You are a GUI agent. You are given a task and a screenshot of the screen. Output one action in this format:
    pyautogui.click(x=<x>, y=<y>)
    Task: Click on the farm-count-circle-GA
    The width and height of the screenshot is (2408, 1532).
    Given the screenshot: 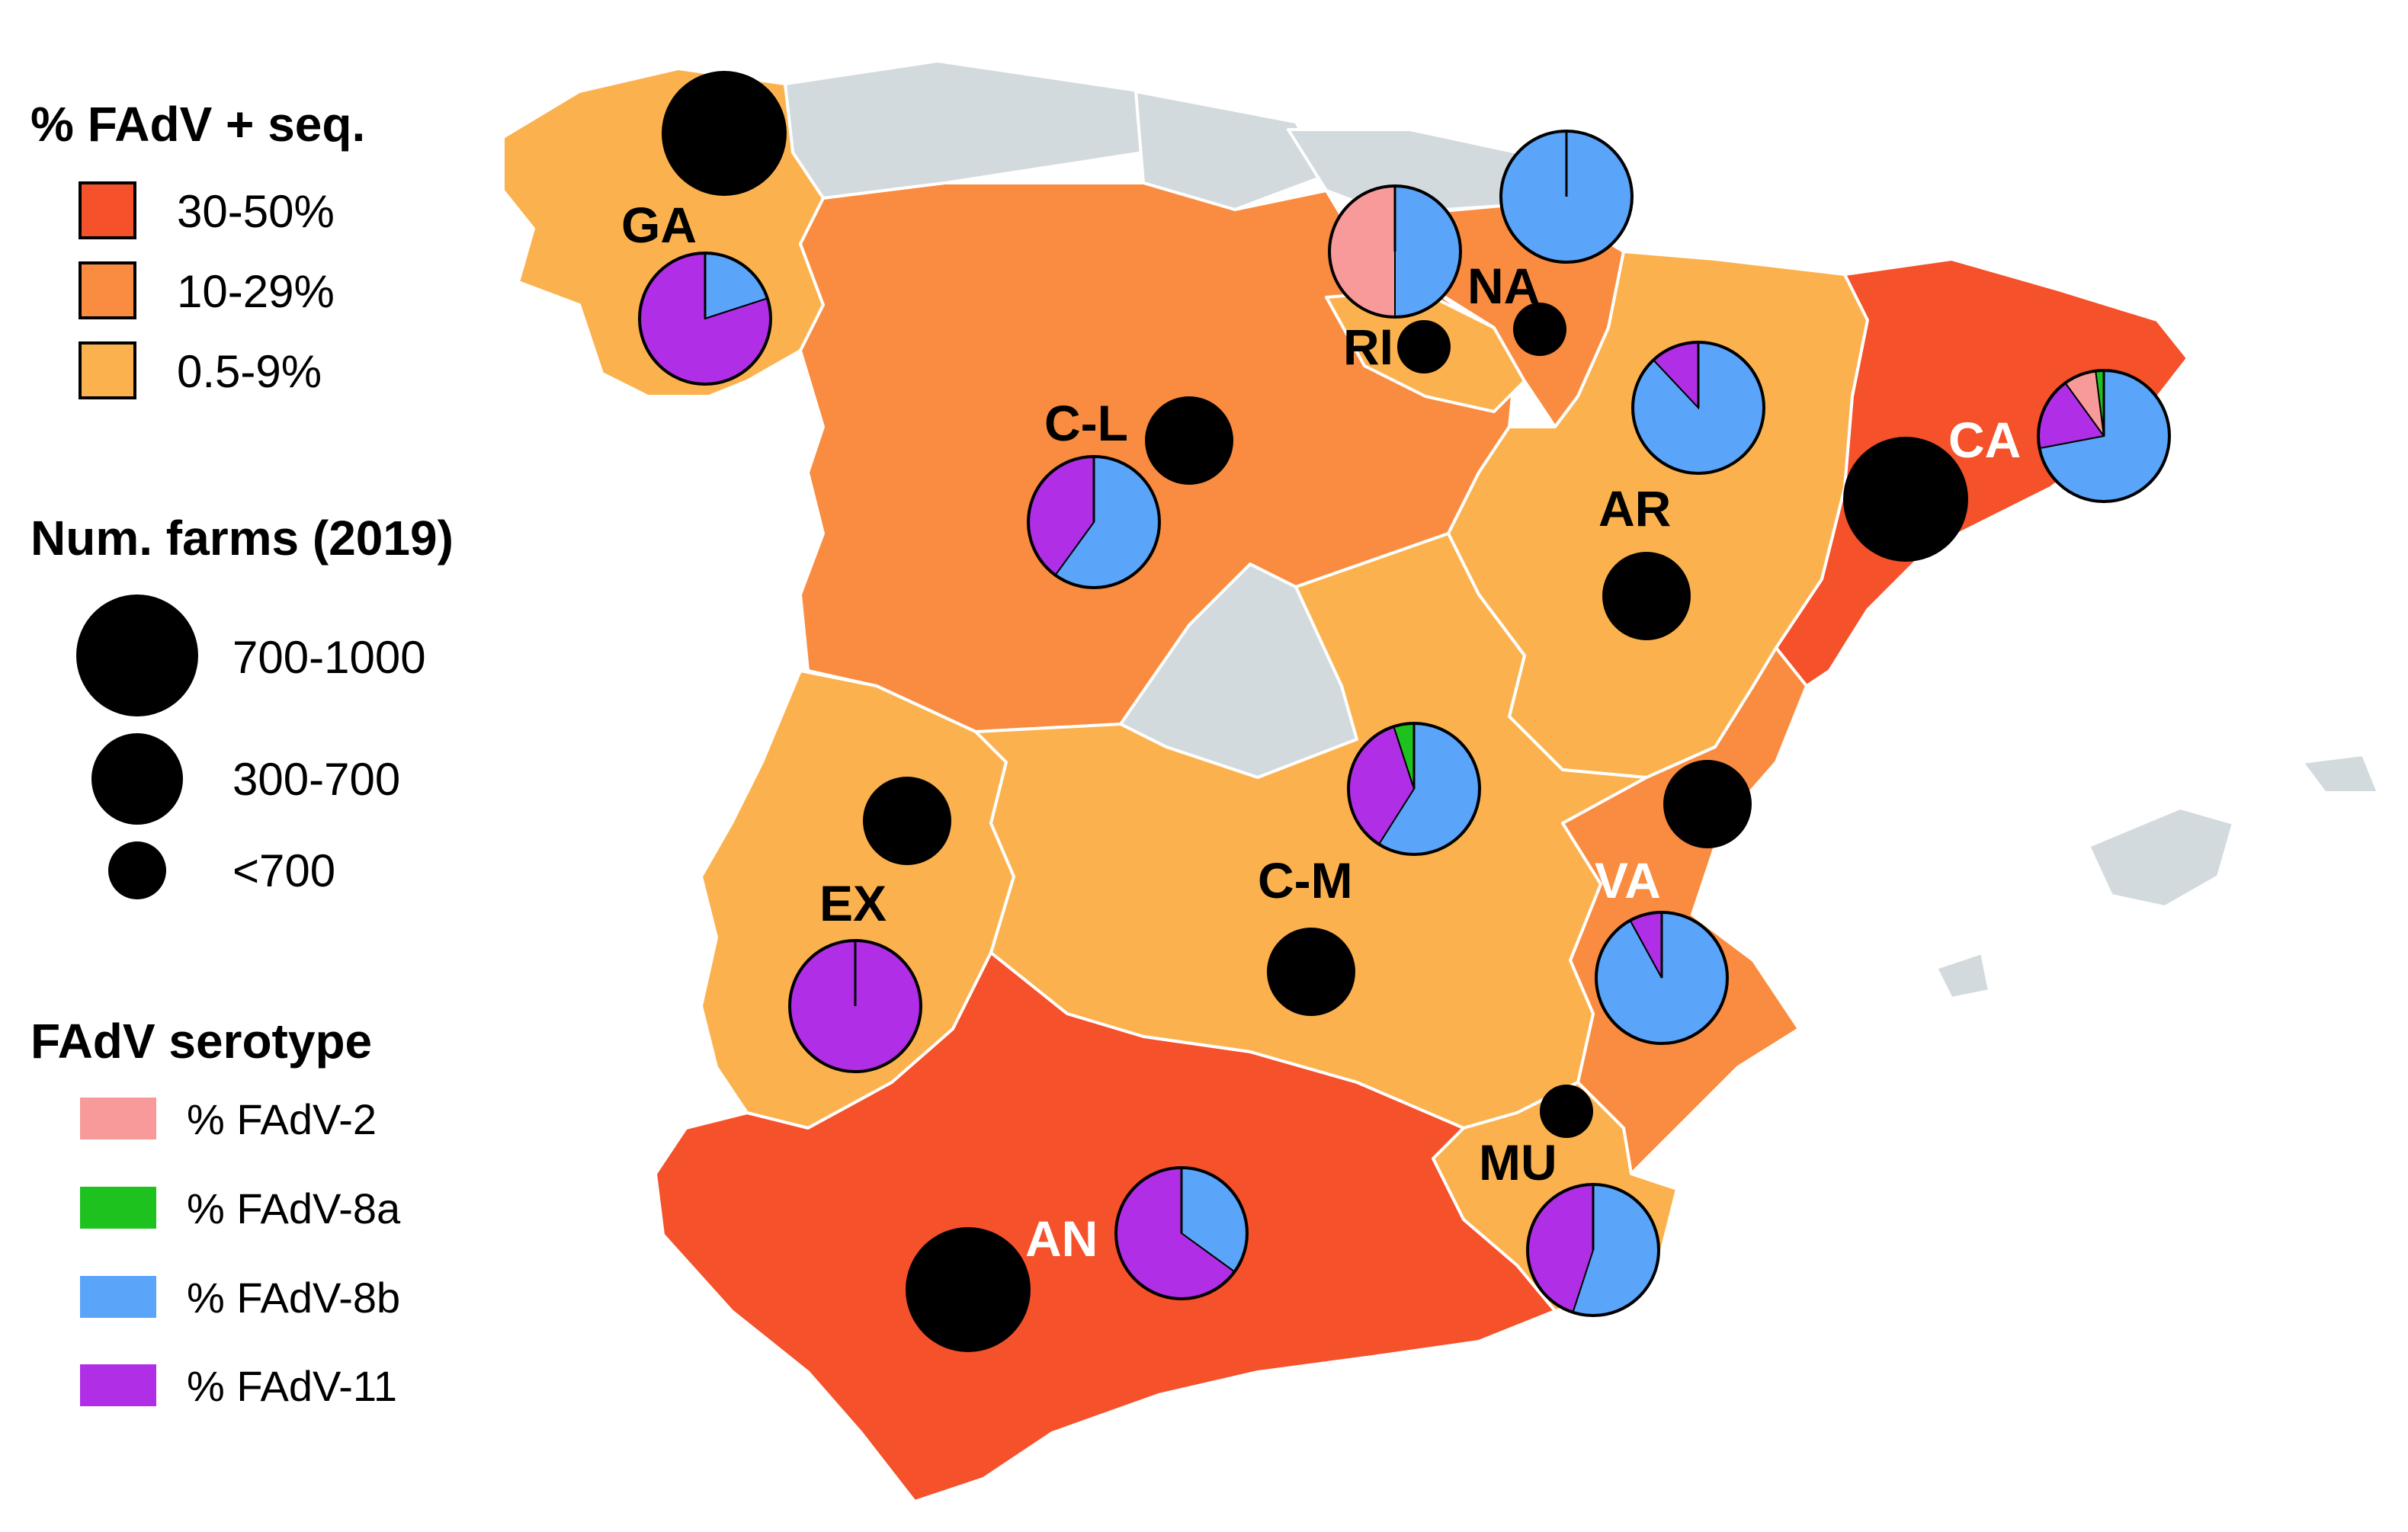 What is the action you would take?
    pyautogui.click(x=724, y=133)
    